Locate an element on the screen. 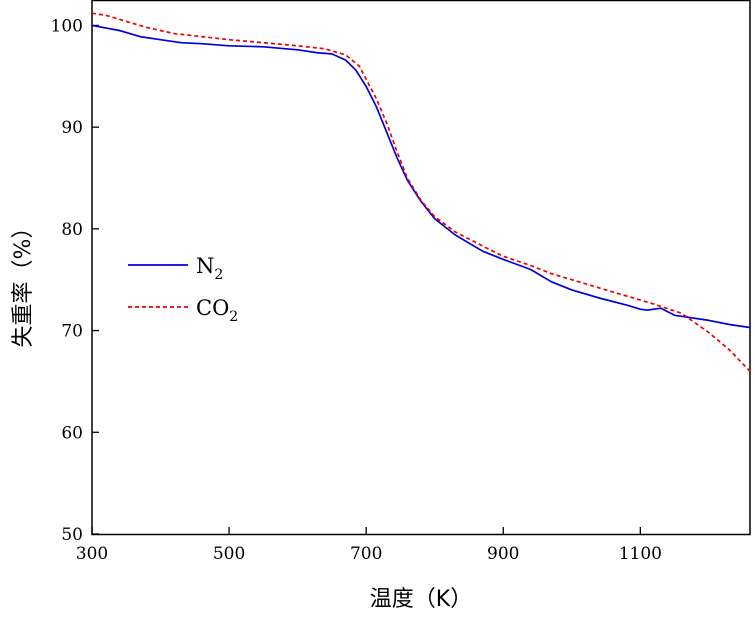 The width and height of the screenshot is (755, 619). x-tick-label: 300 is located at coordinates (92, 554).